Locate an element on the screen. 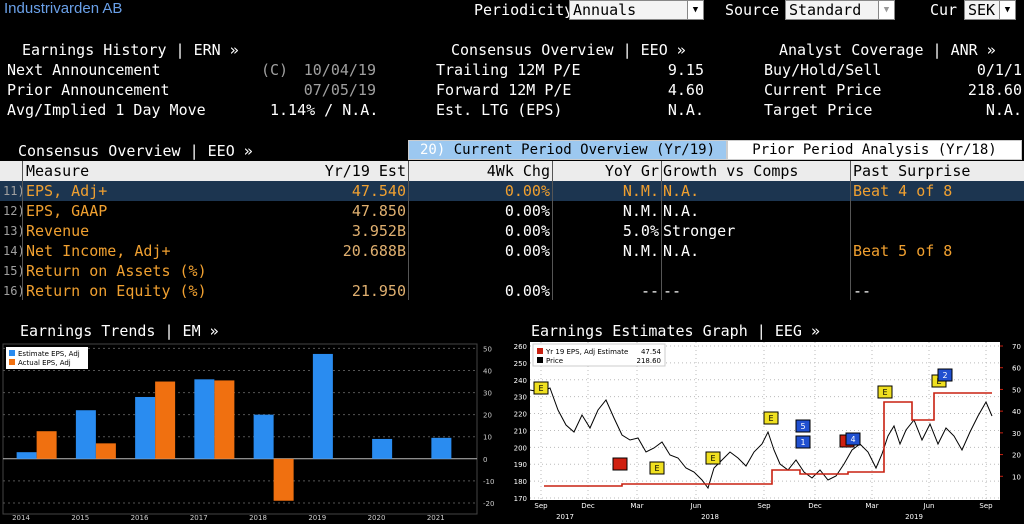 This screenshot has width=1024, height=524. currency-value: SEK is located at coordinates (982, 10).